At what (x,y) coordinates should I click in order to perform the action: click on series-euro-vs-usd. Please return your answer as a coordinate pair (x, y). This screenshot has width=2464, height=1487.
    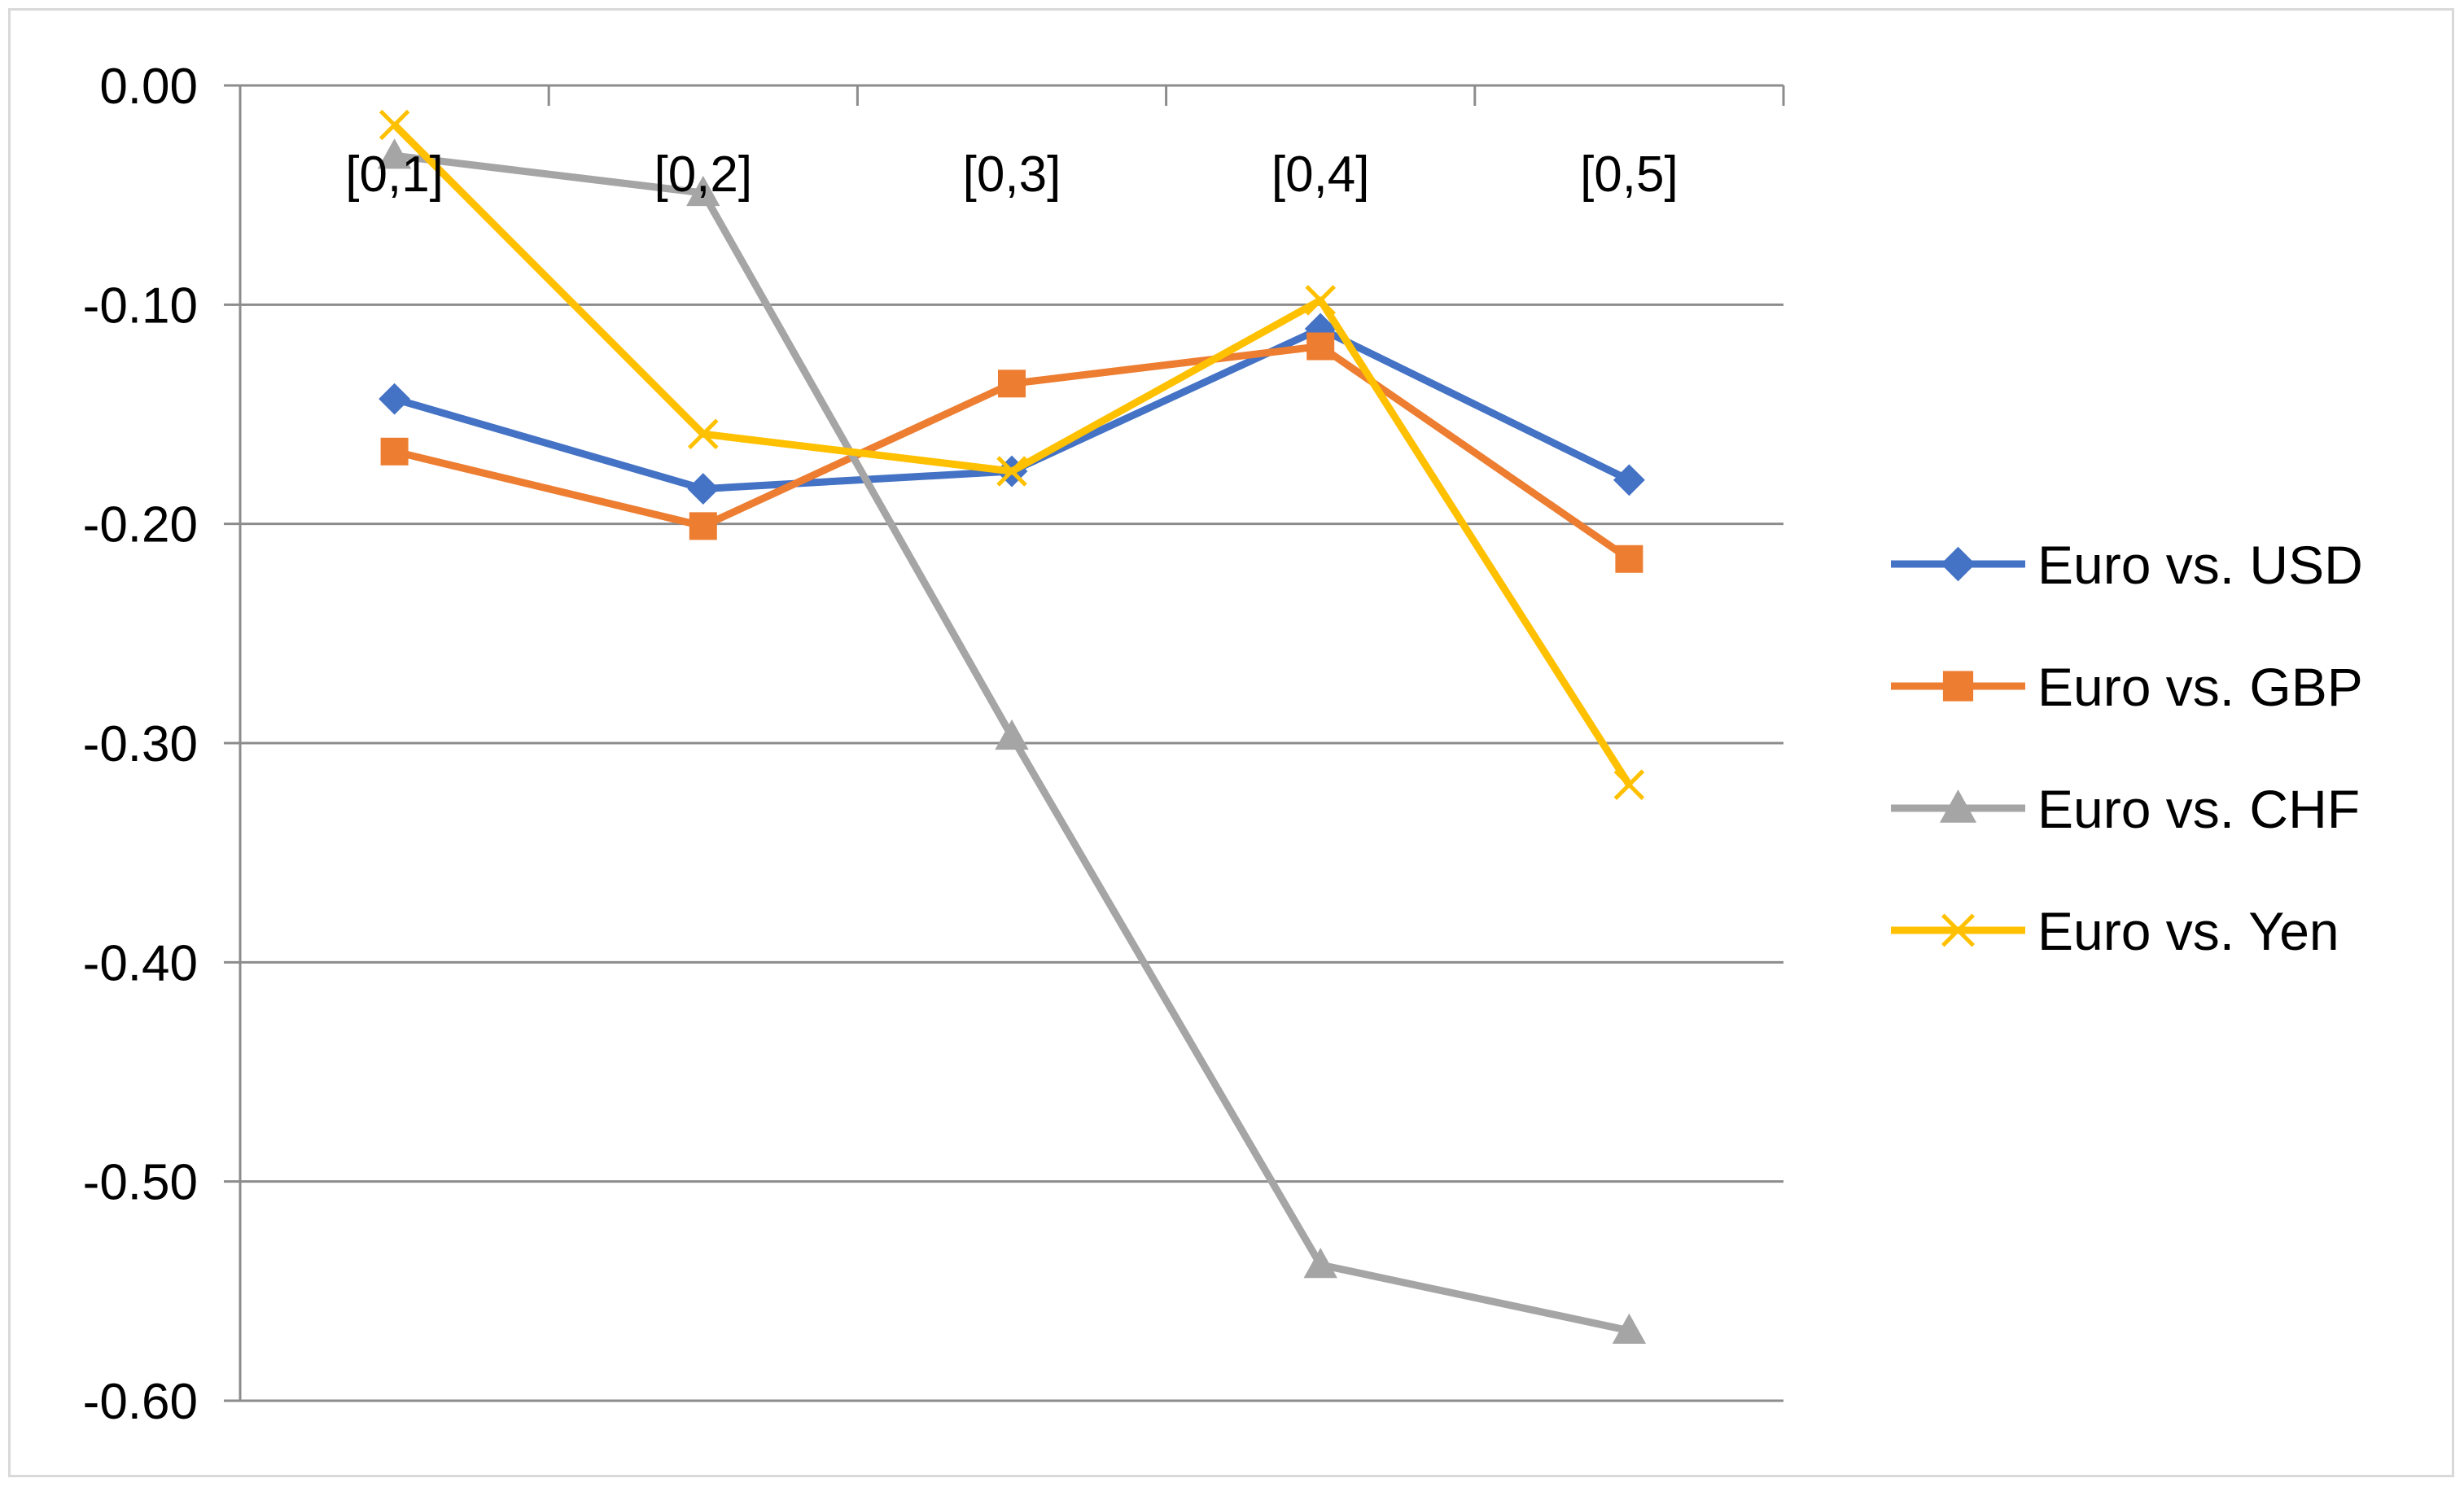
    Looking at the image, I should click on (1012, 409).